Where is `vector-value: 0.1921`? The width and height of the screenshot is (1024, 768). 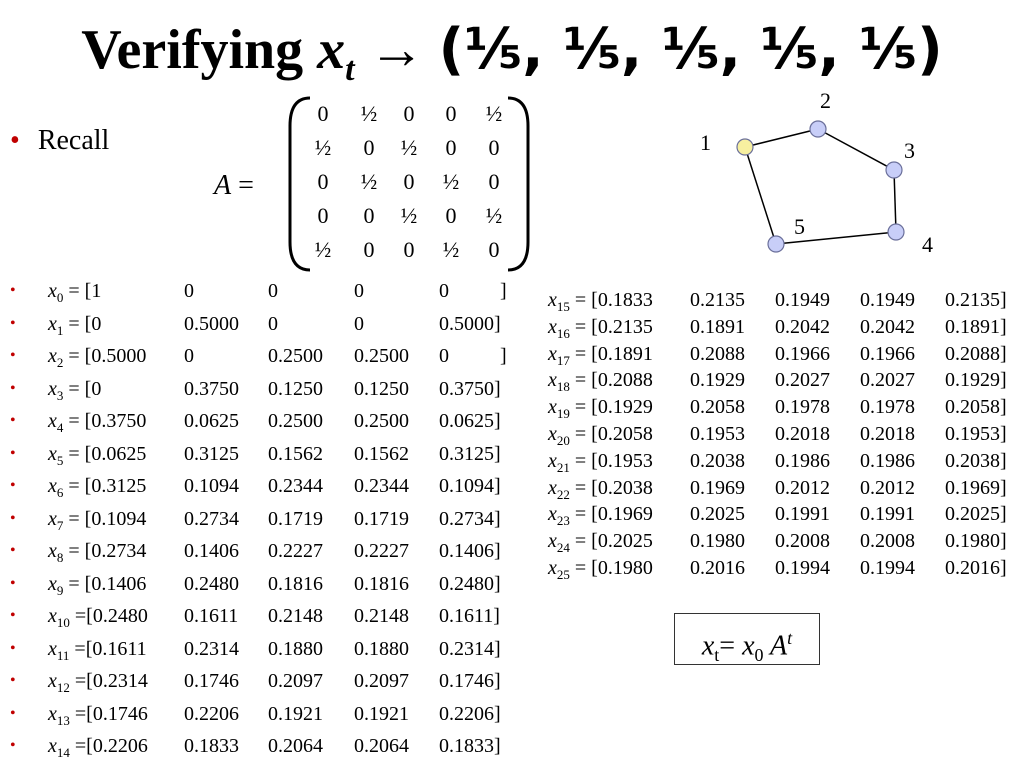 vector-value: 0.1921 is located at coordinates (295, 713).